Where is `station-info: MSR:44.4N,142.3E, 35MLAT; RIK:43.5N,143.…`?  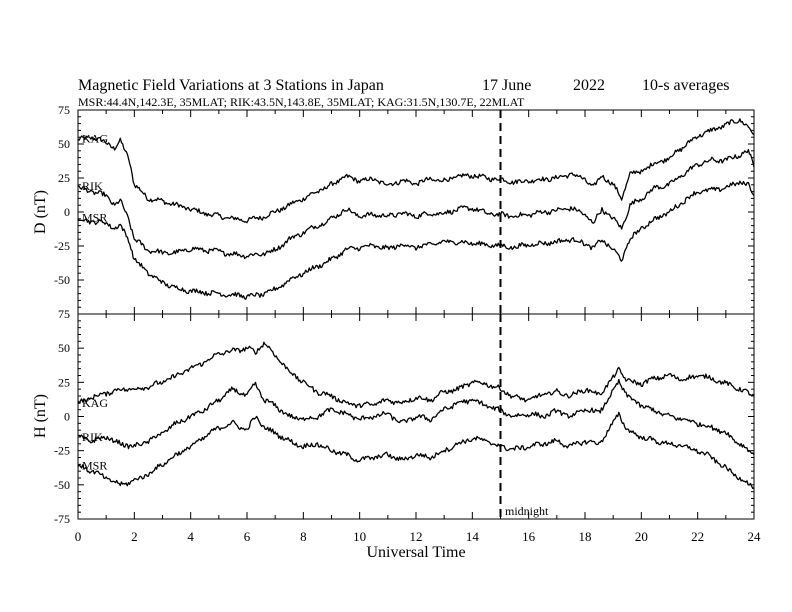
station-info: MSR:44.4N,142.3E, 35MLAT; RIK:43.5N,143.… is located at coordinates (301, 102).